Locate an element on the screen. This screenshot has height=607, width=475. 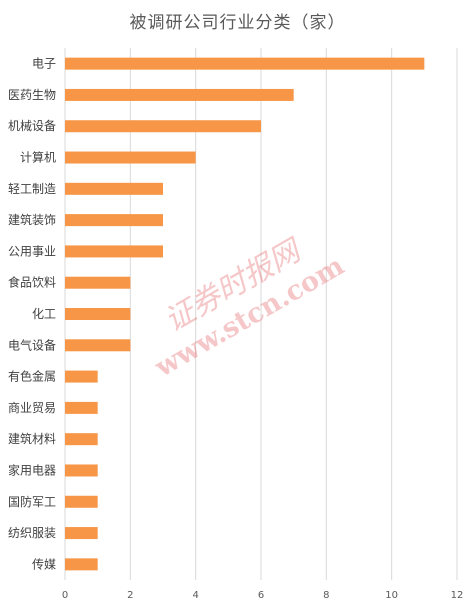
x-tick-label: 0 is located at coordinates (65, 595).